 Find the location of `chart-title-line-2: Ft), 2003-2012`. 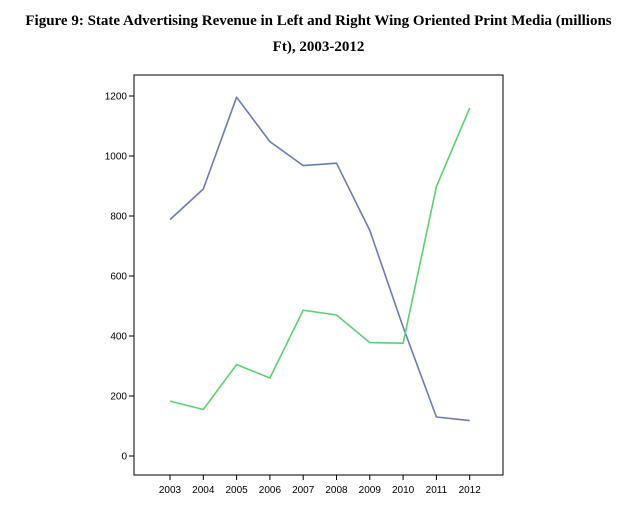

chart-title-line-2: Ft), 2003-2012 is located at coordinates (318, 47).